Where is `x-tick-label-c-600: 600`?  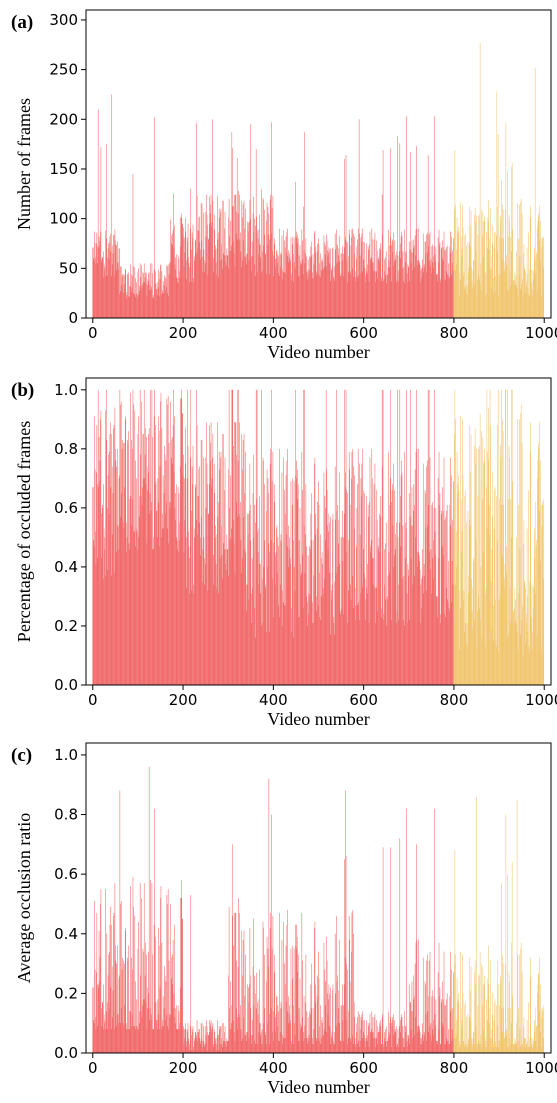 x-tick-label-c-600: 600 is located at coordinates (363, 1068).